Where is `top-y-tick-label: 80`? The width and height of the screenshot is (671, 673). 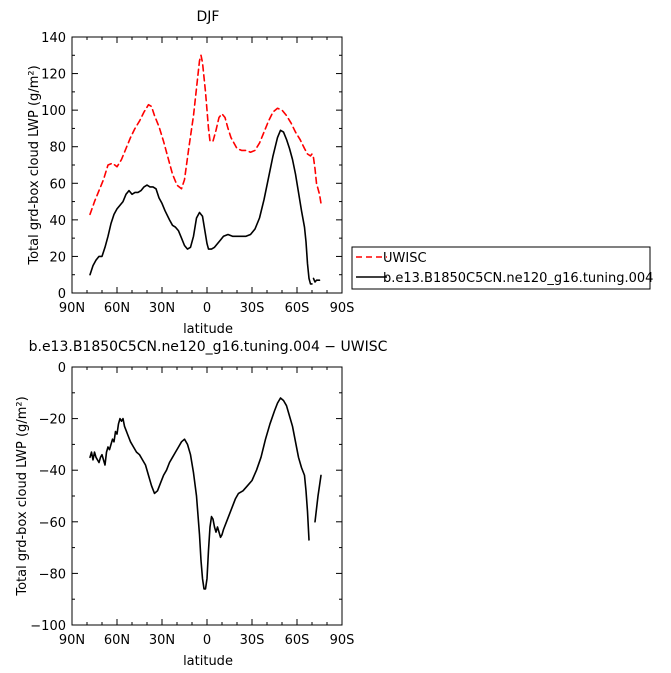 top-y-tick-label: 80 is located at coordinates (57, 148).